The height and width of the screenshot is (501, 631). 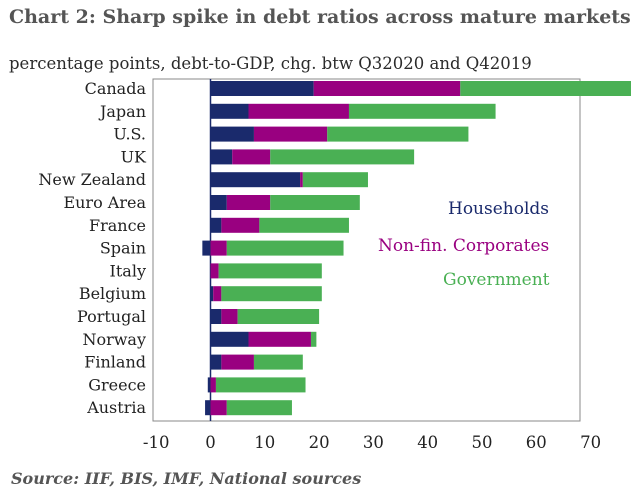 I want to click on category-label: Canada, so click(x=116, y=88).